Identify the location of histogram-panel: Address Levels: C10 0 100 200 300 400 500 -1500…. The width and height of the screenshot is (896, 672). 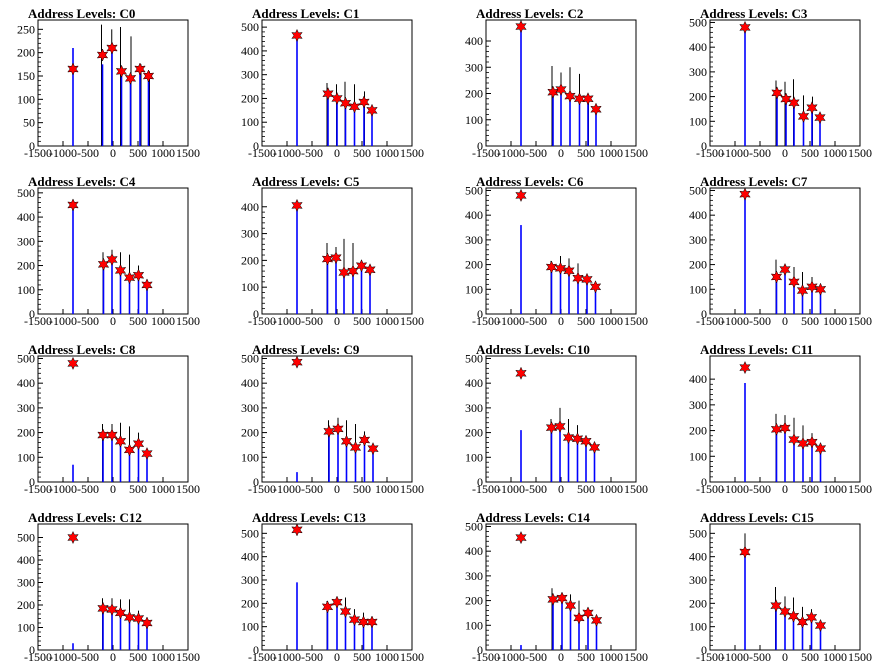
(560, 420).